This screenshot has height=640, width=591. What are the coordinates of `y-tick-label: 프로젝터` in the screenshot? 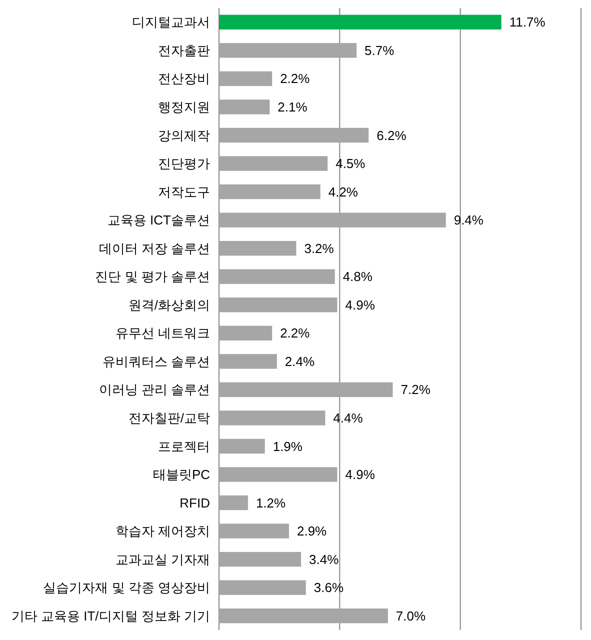 It's located at (184, 446).